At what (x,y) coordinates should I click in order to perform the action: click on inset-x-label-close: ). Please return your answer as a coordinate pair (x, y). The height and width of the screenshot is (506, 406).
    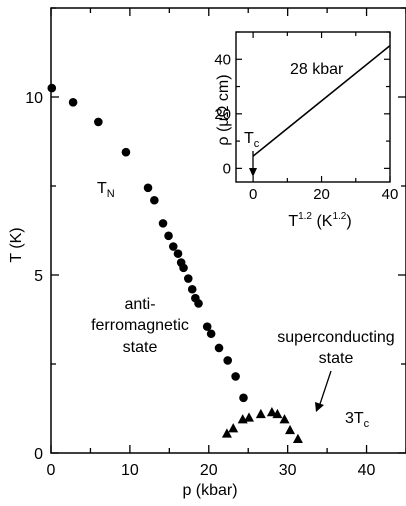
    Looking at the image, I should click on (348, 221).